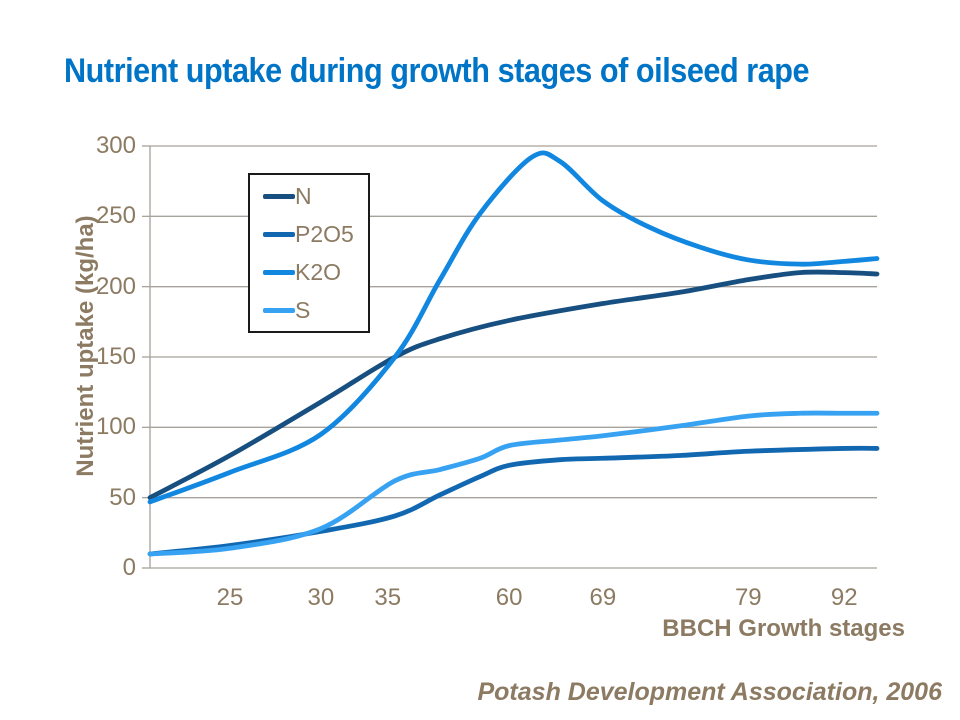 The image size is (960, 720). I want to click on legend-line-swatch-N, so click(279, 196).